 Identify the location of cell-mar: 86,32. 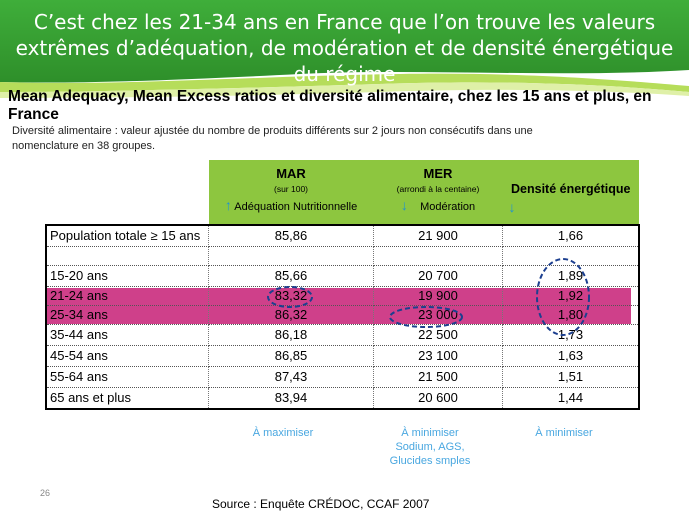
(291, 315).